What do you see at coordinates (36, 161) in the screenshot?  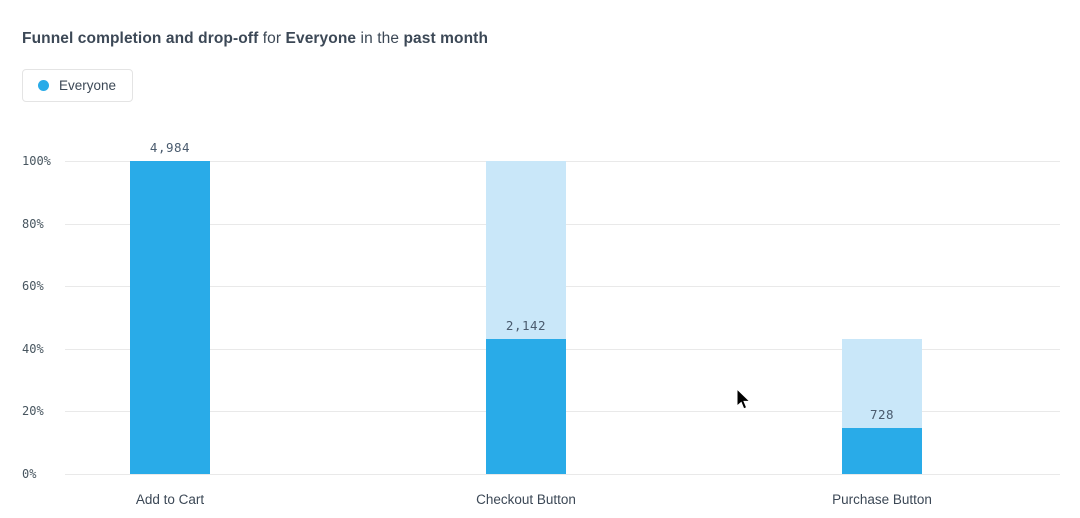 I see `y-axis-tick: 100%` at bounding box center [36, 161].